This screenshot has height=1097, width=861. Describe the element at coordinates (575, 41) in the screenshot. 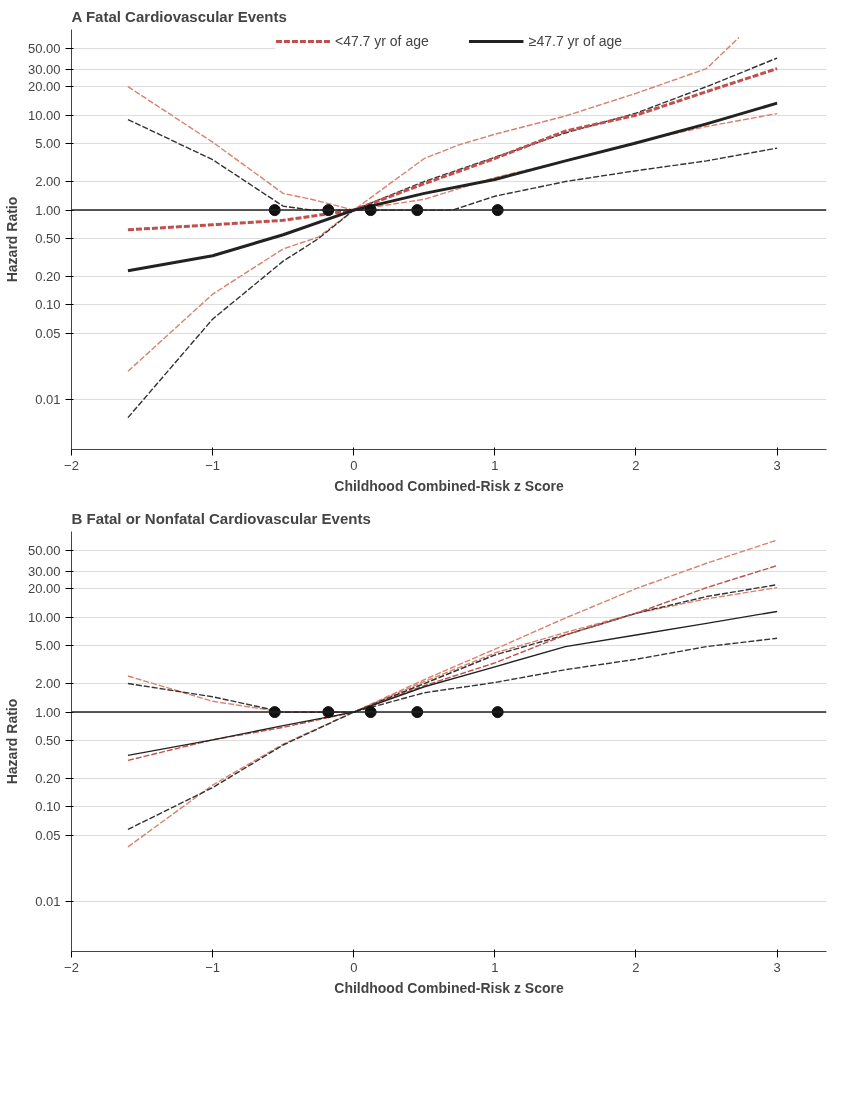

I see `legend-label: ≥47.7 yr of age` at that location.